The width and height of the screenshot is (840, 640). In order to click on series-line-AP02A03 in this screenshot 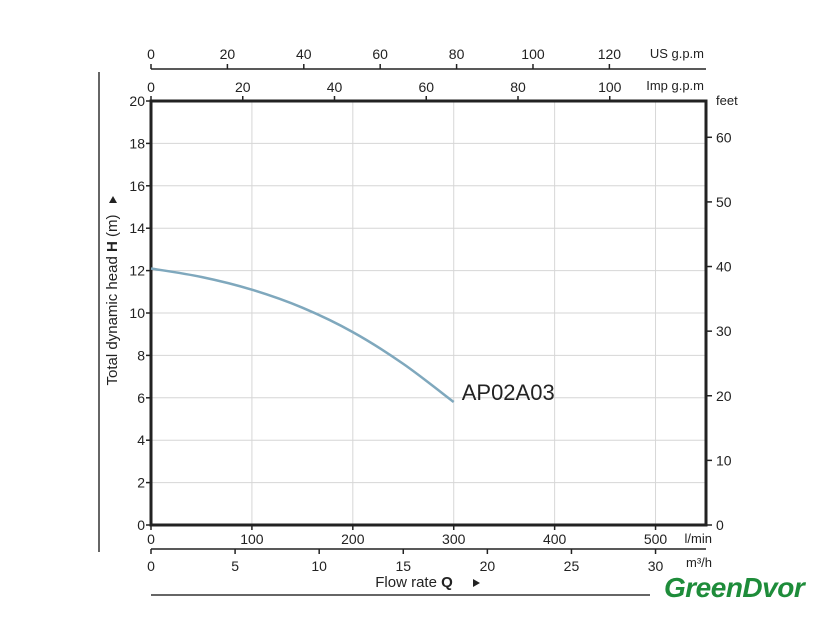, I will do `click(302, 335)`.